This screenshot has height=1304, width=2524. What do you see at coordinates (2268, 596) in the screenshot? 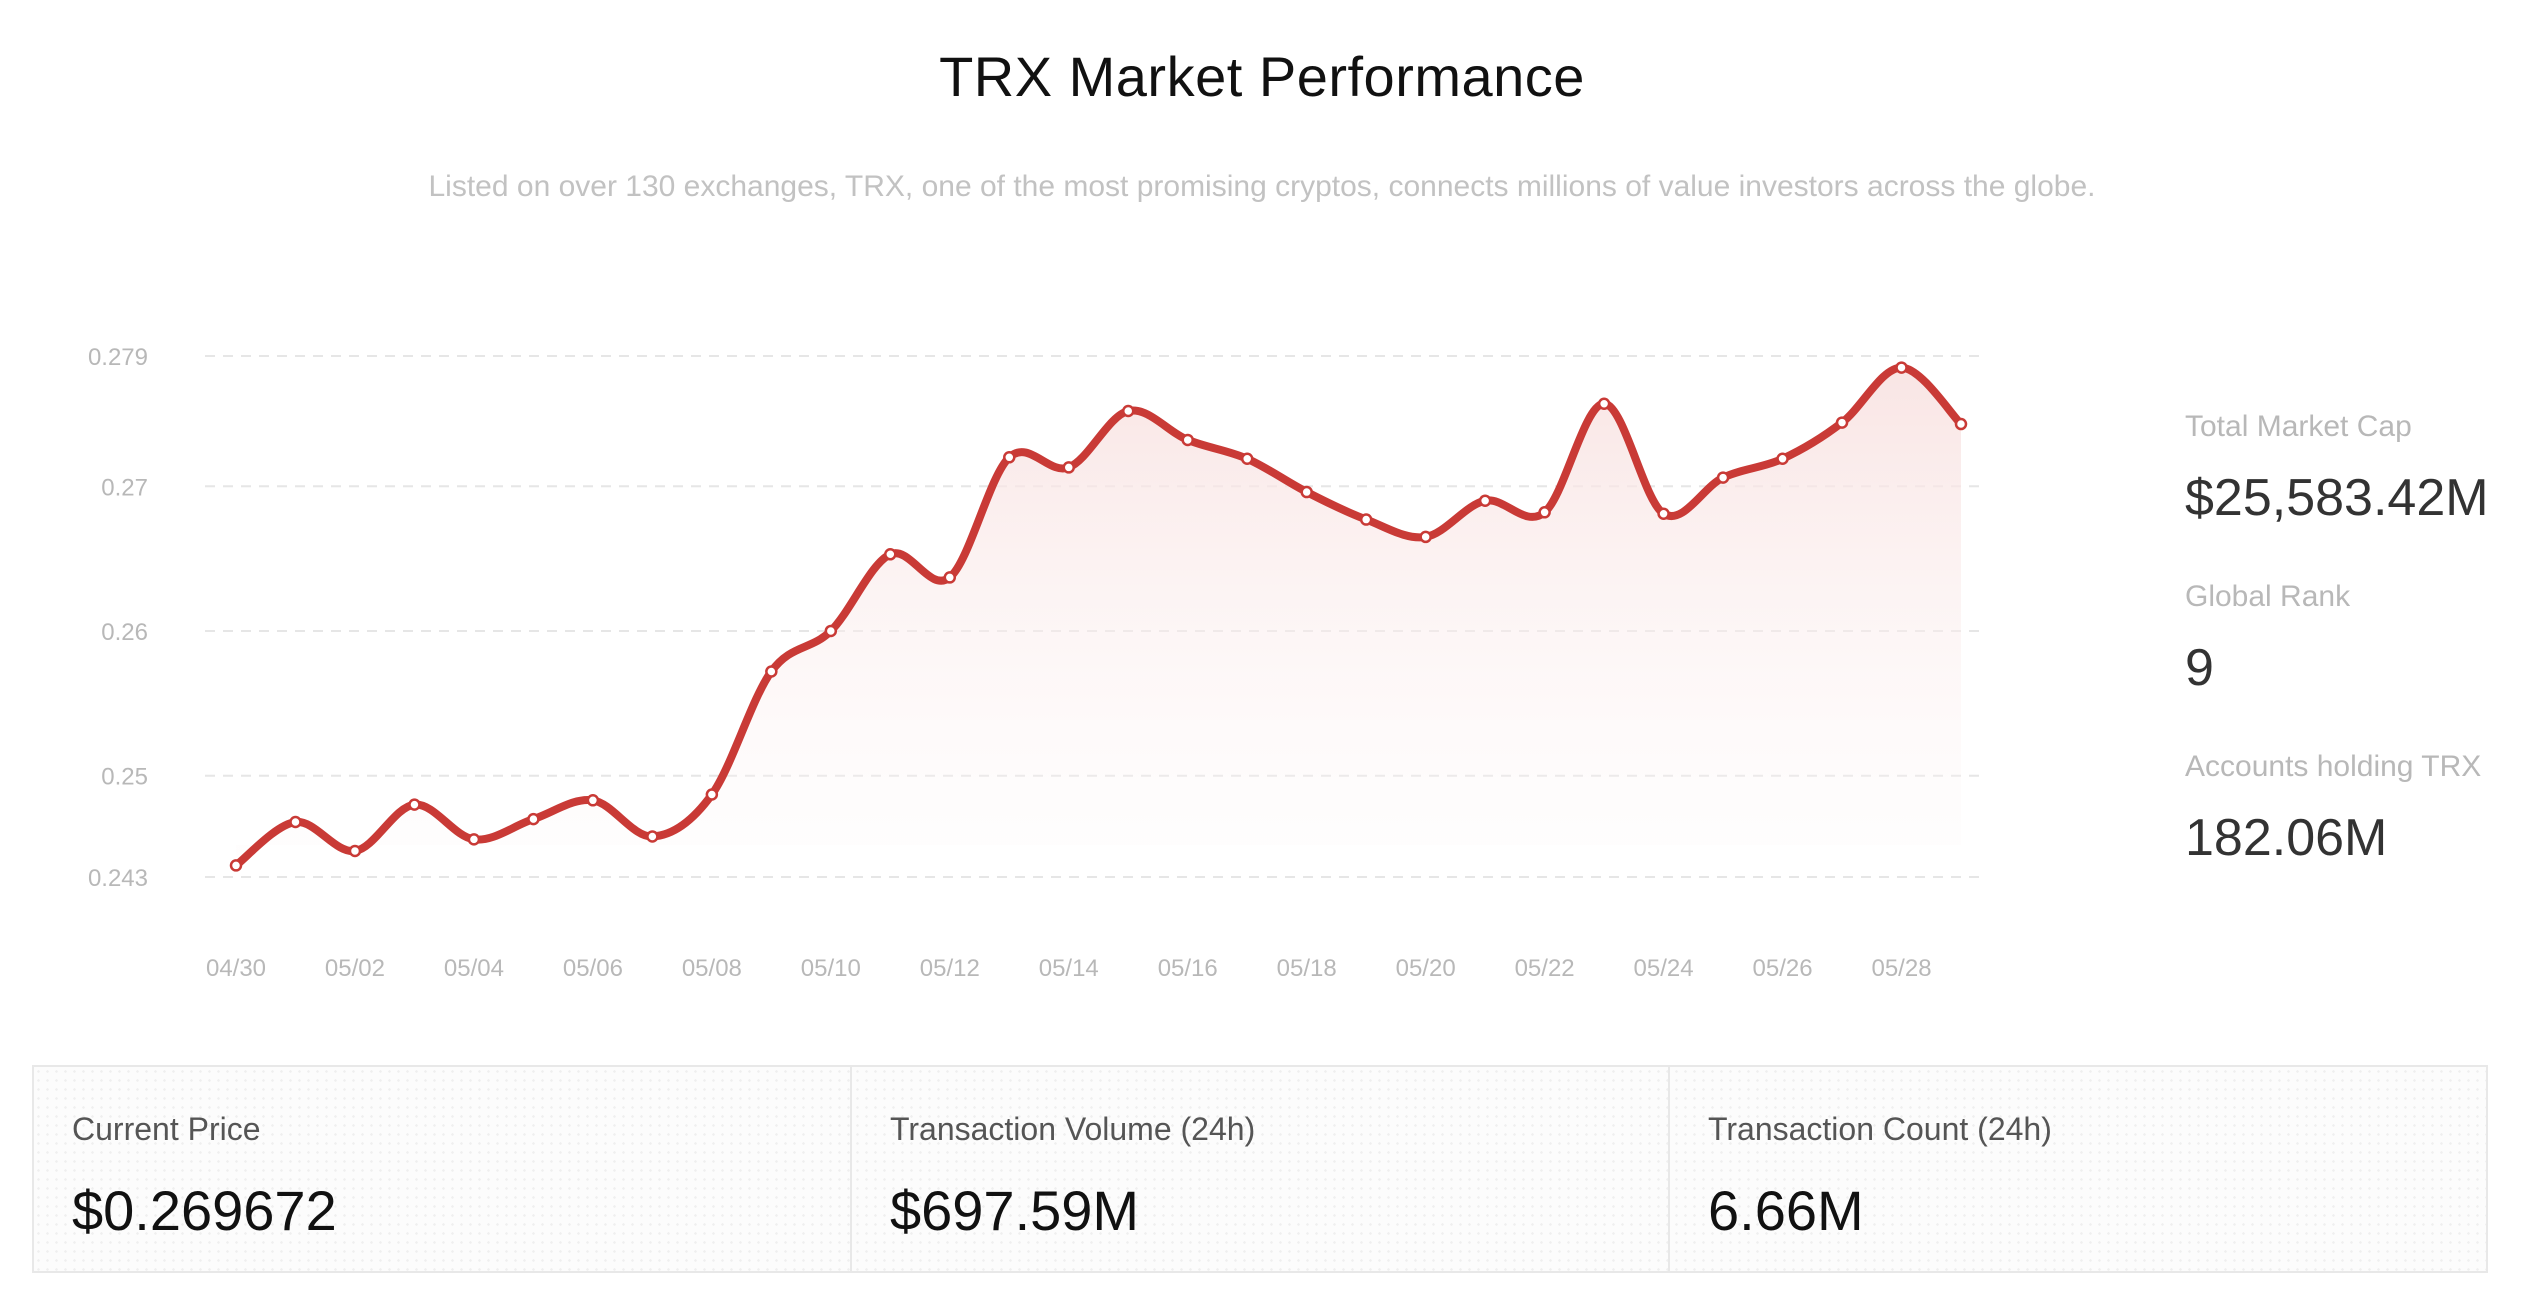
I see `stat-label: Global Rank` at bounding box center [2268, 596].